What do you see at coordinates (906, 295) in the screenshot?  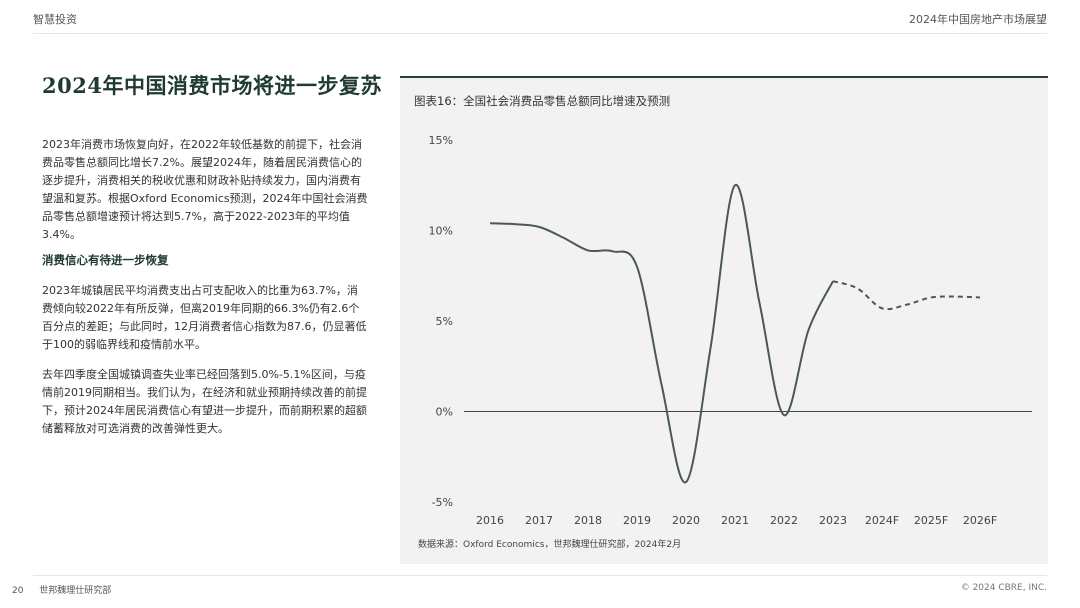 I see `series-line-forecast` at bounding box center [906, 295].